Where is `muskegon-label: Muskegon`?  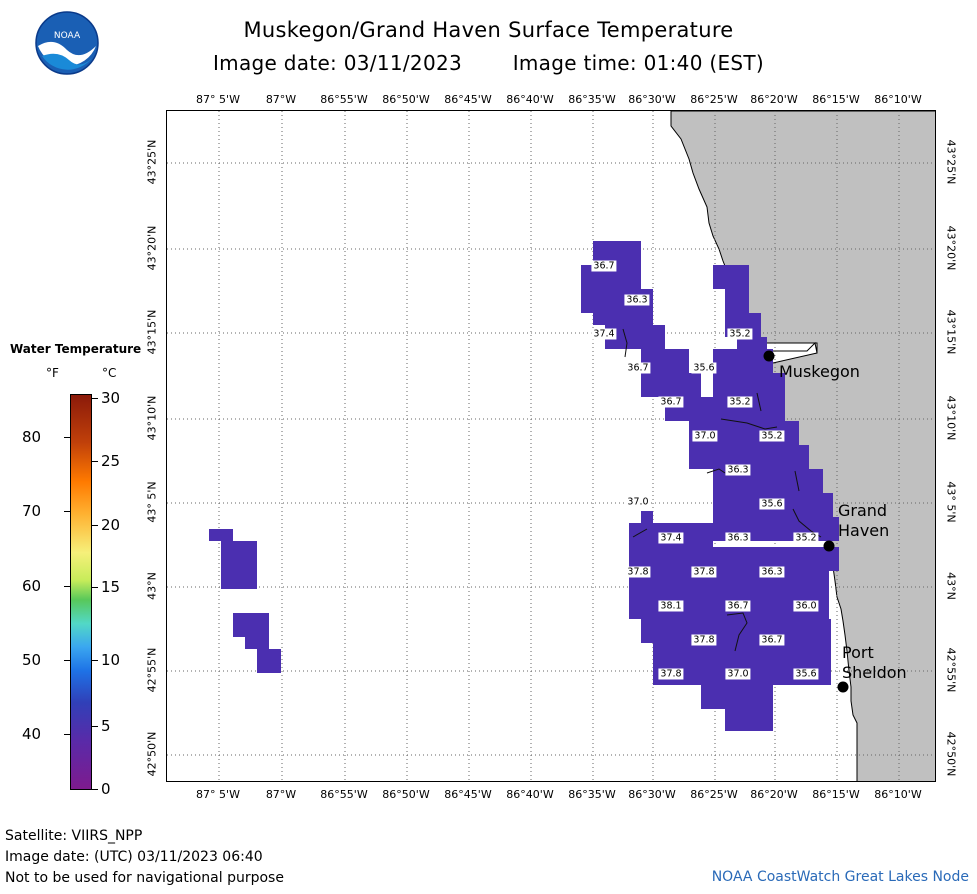
muskegon-label: Muskegon is located at coordinates (819, 371).